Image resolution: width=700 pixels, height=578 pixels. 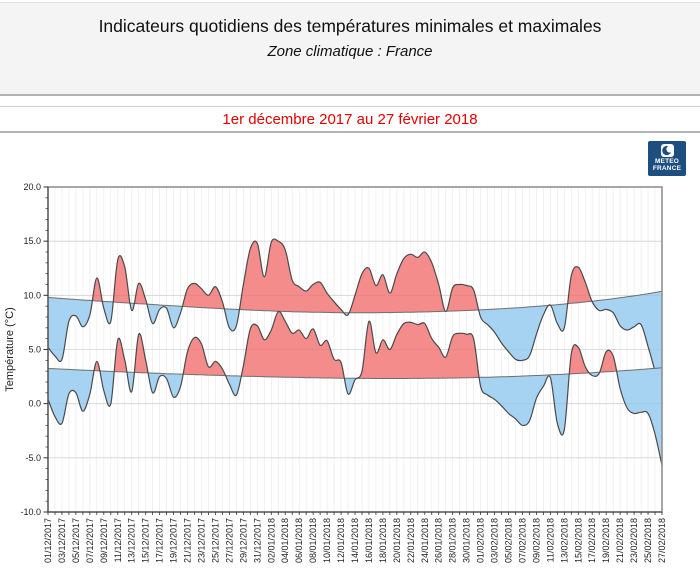 I want to click on svg-text: 20.0, so click(x=32, y=187).